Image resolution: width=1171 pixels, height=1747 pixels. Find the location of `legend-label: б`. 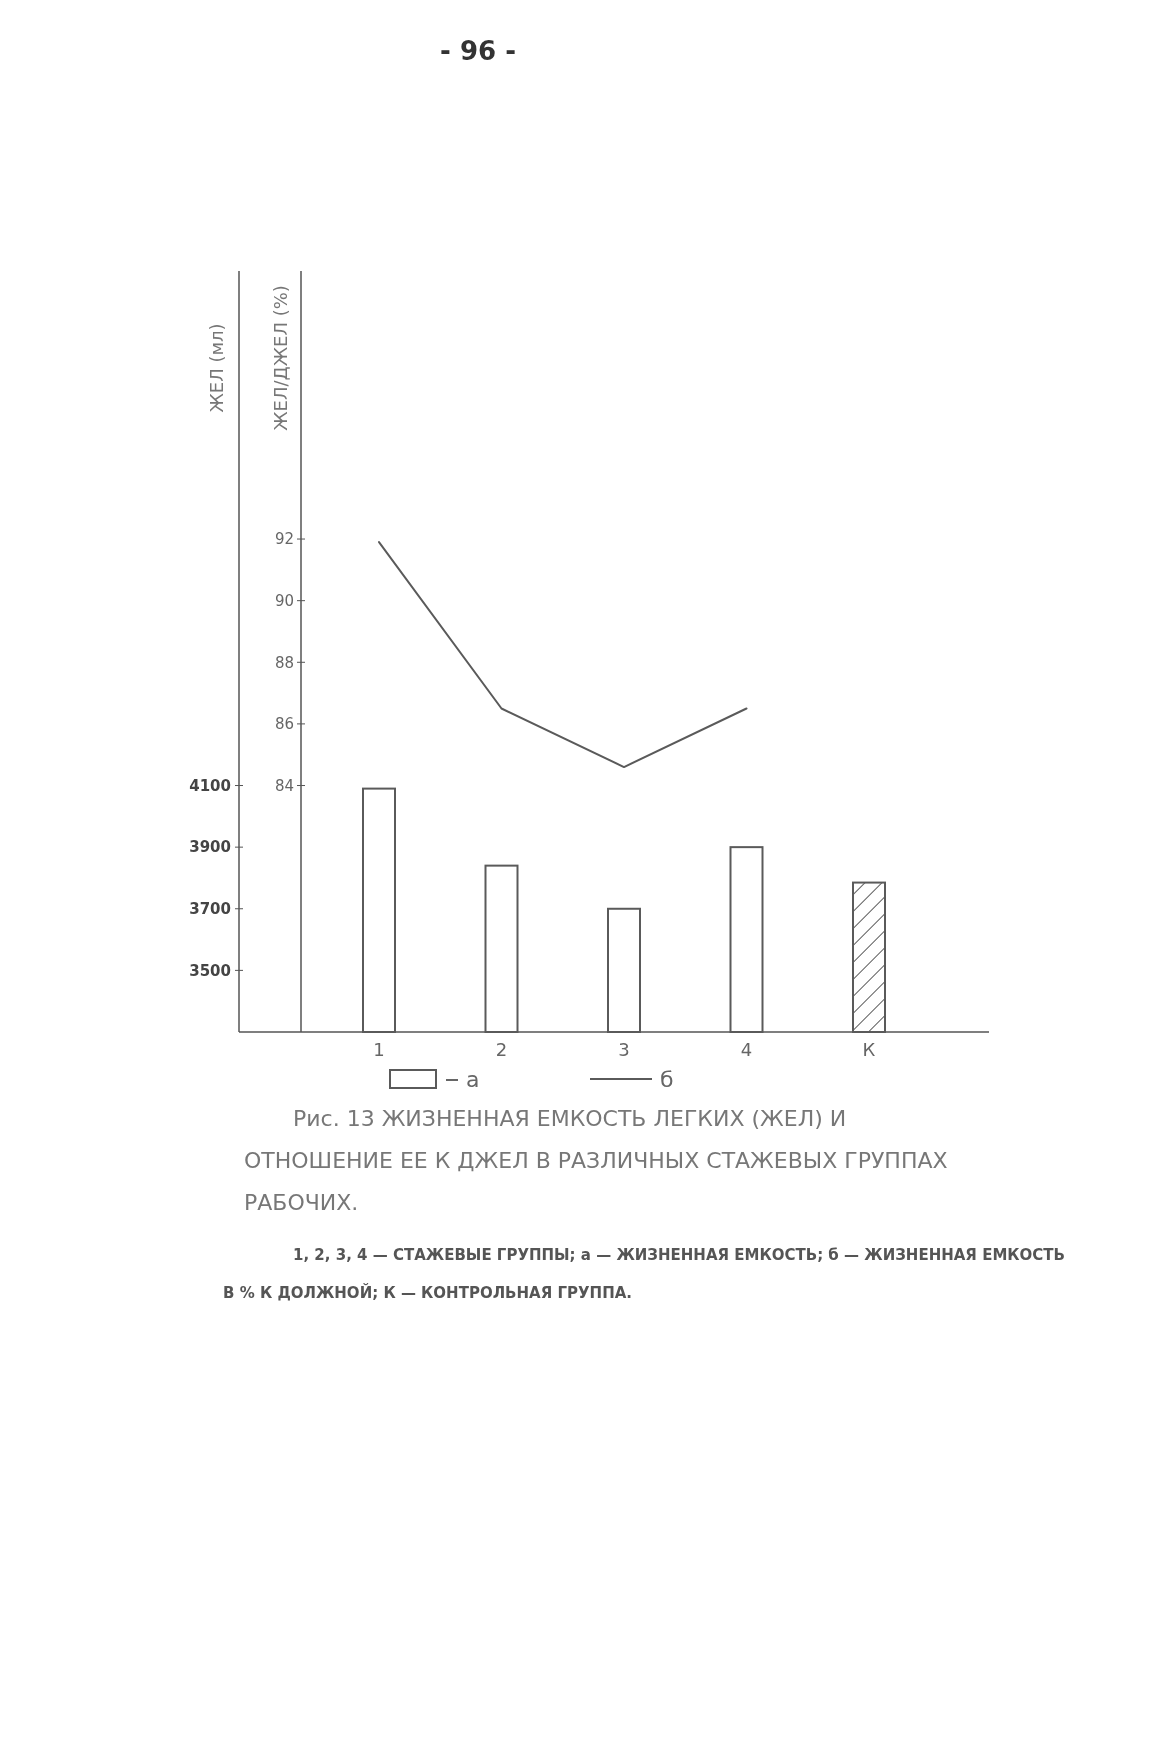

legend-label: б is located at coordinates (667, 1079).